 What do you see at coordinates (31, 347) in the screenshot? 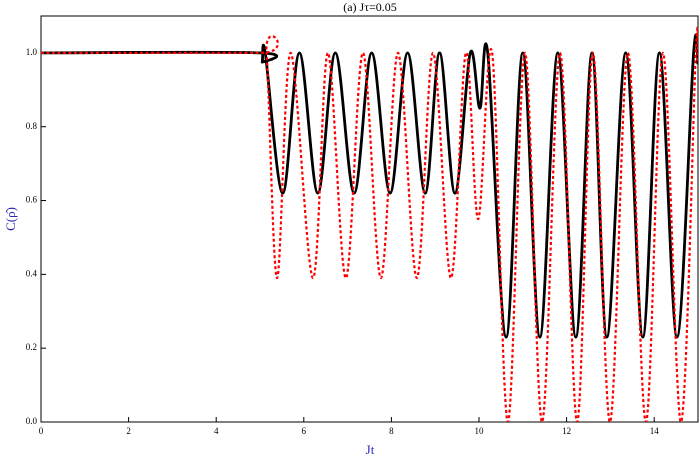
I see `y-tick-label: 0.2` at bounding box center [31, 347].